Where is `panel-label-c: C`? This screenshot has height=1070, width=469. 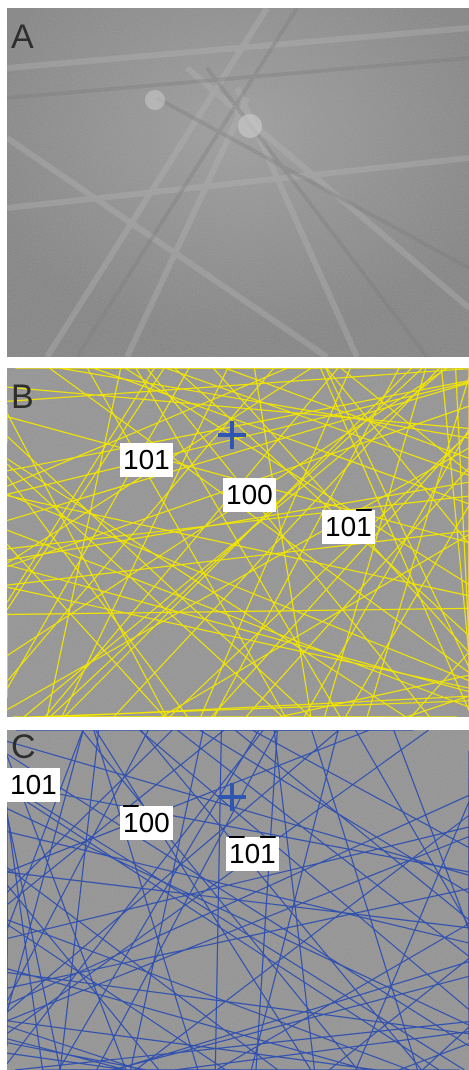 panel-label-c: C is located at coordinates (23, 748).